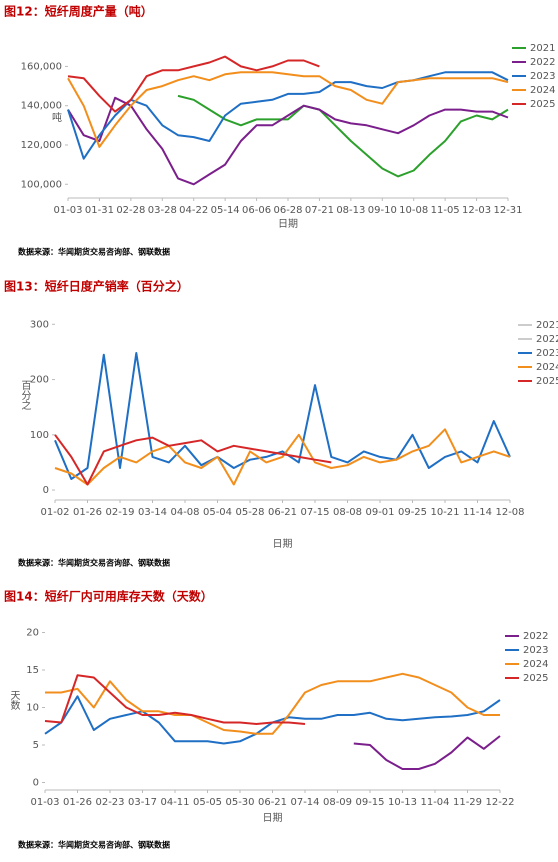 This screenshot has width=558, height=862. I want to click on y-tick-label: 160,000, so click(41, 66).